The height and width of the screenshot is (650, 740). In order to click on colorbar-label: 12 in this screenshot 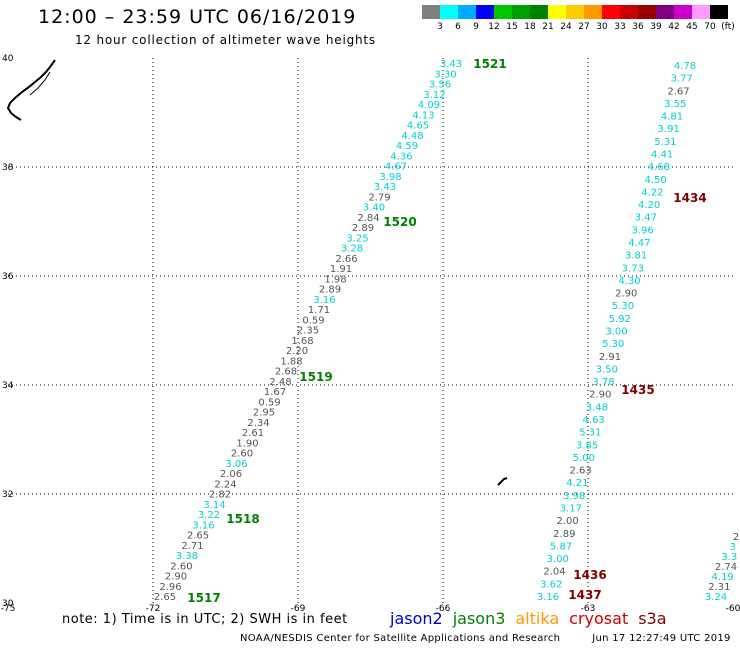, I will do `click(494, 27)`.